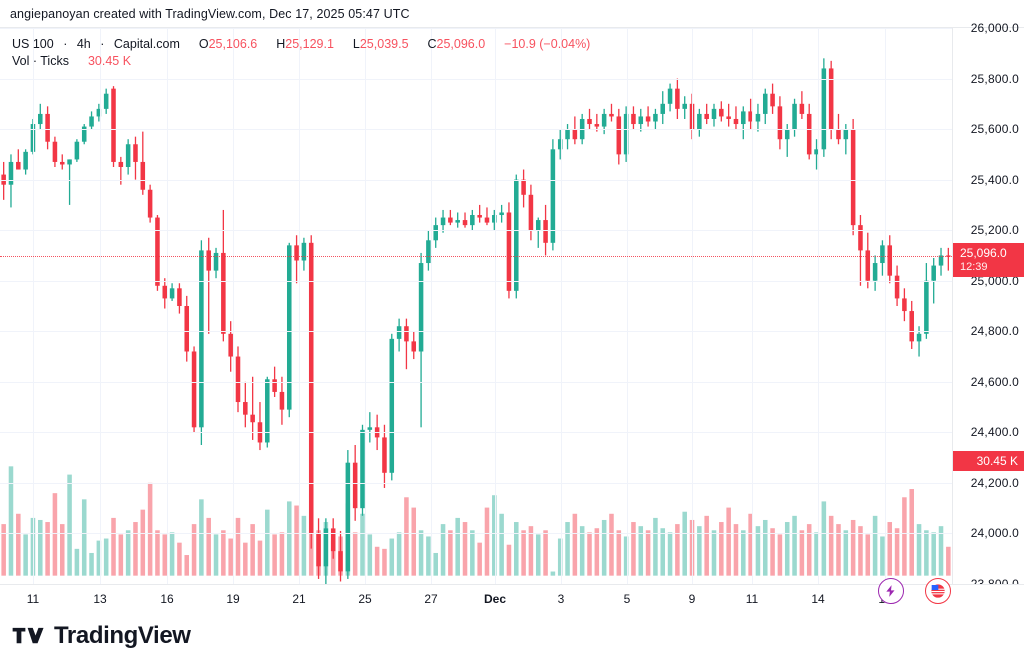 The height and width of the screenshot is (661, 1024). Describe the element at coordinates (512, 598) in the screenshot. I see `time-axis: 11131619212527Dec359111417` at that location.